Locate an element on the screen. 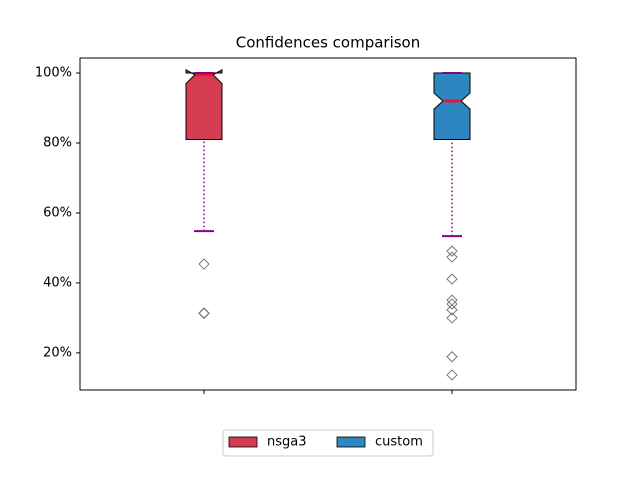 The height and width of the screenshot is (480, 640). y-tick-label: 20% is located at coordinates (57, 352).